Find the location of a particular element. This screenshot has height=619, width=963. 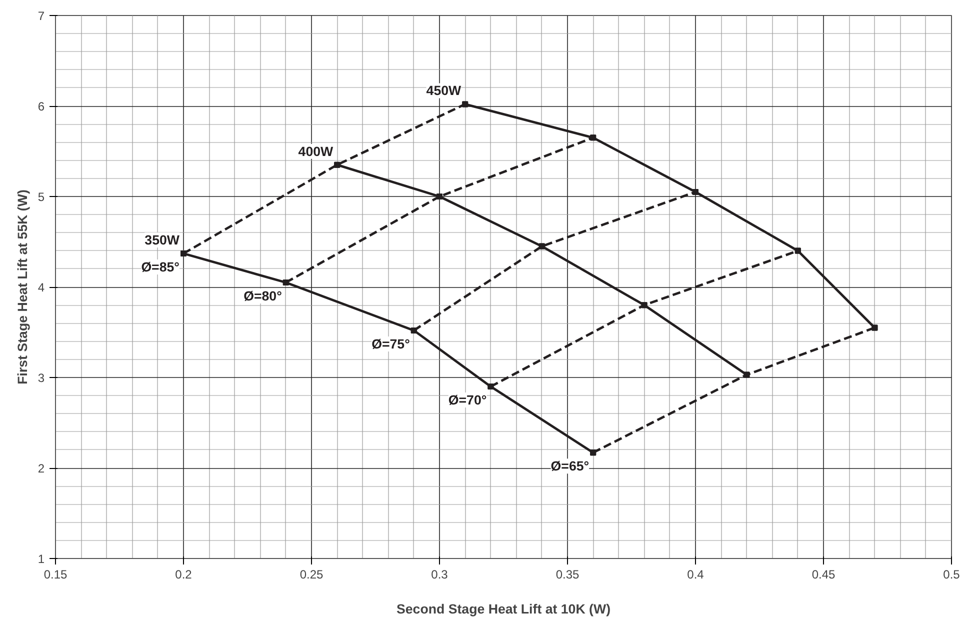

series-label: Ø=80° is located at coordinates (263, 296).